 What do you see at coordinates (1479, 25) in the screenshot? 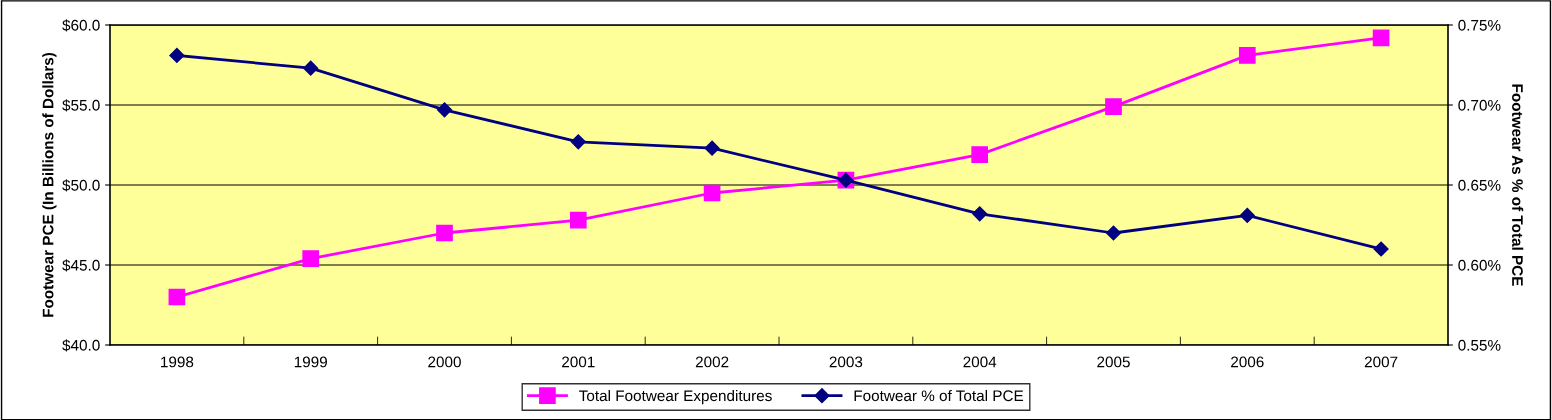
I see `y2-tick-label: 0.75%` at bounding box center [1479, 25].